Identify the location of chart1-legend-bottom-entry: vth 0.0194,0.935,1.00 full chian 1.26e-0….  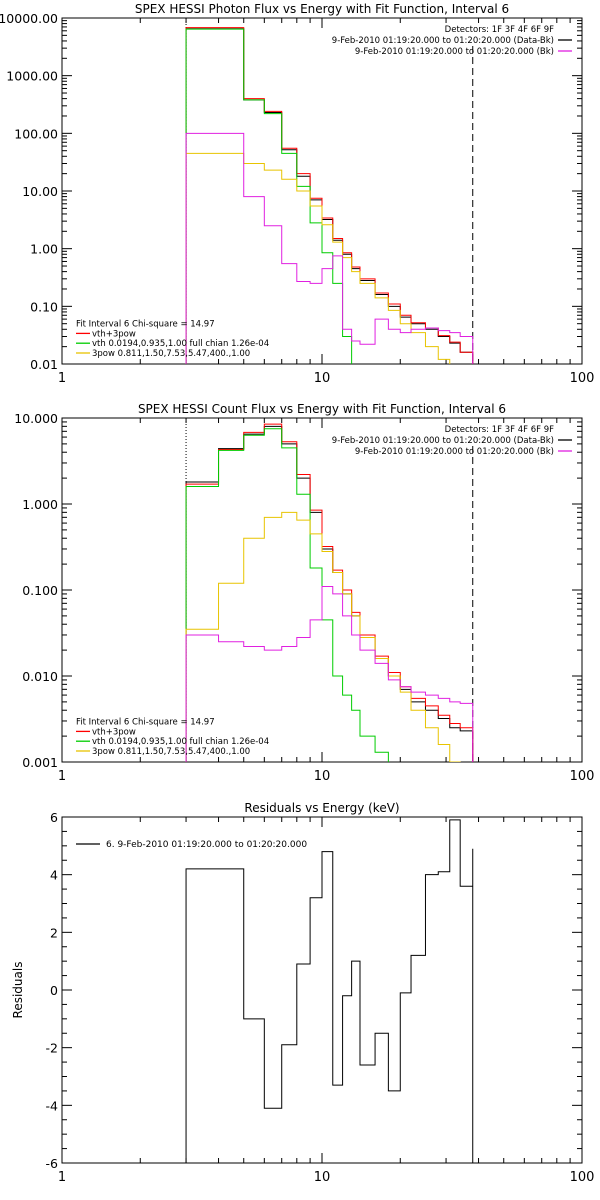
(180, 344).